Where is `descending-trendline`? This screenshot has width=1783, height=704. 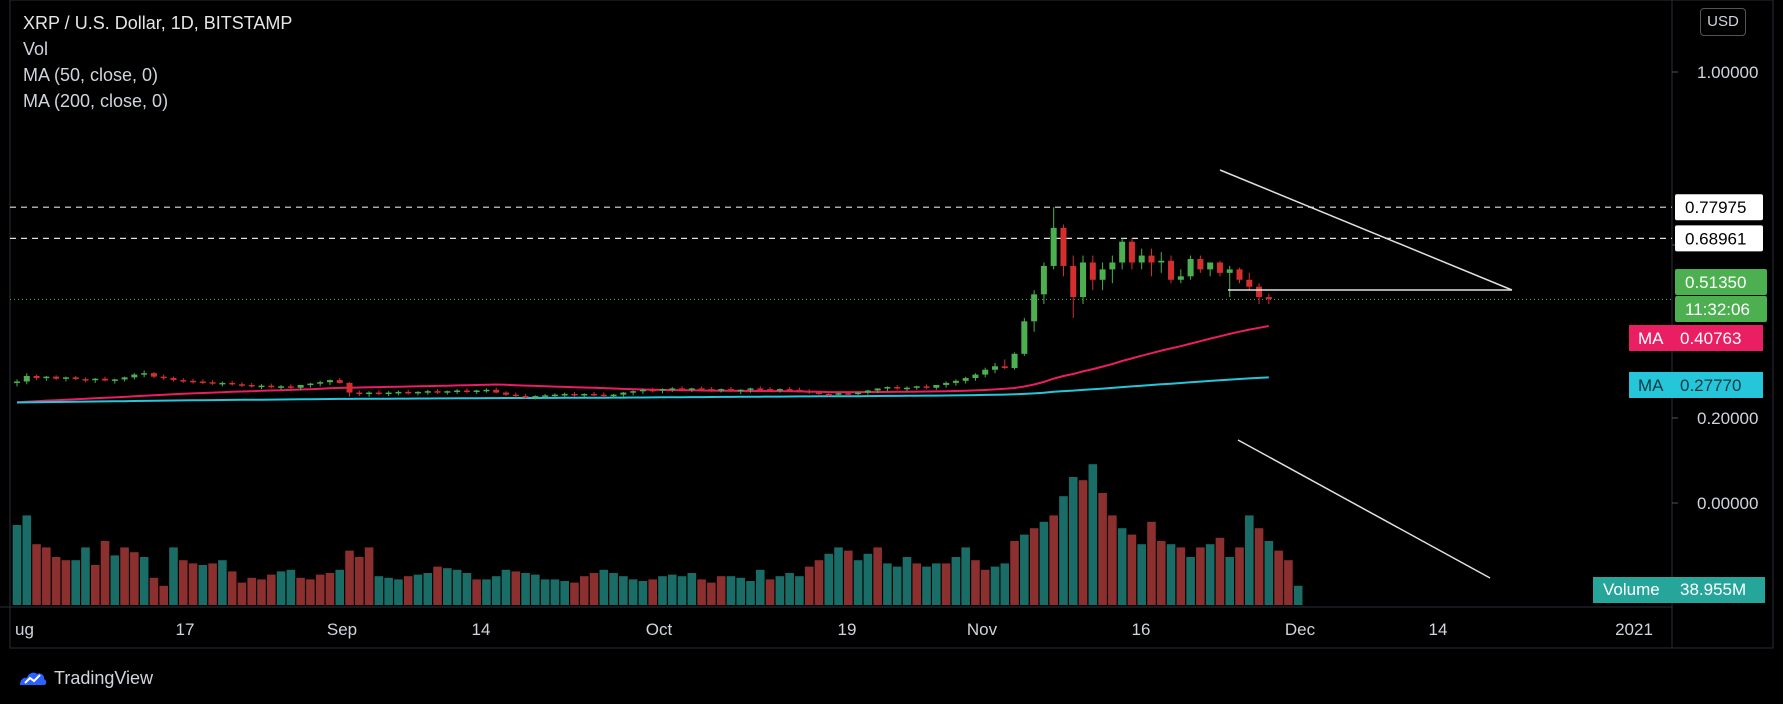
descending-trendline is located at coordinates (1366, 230).